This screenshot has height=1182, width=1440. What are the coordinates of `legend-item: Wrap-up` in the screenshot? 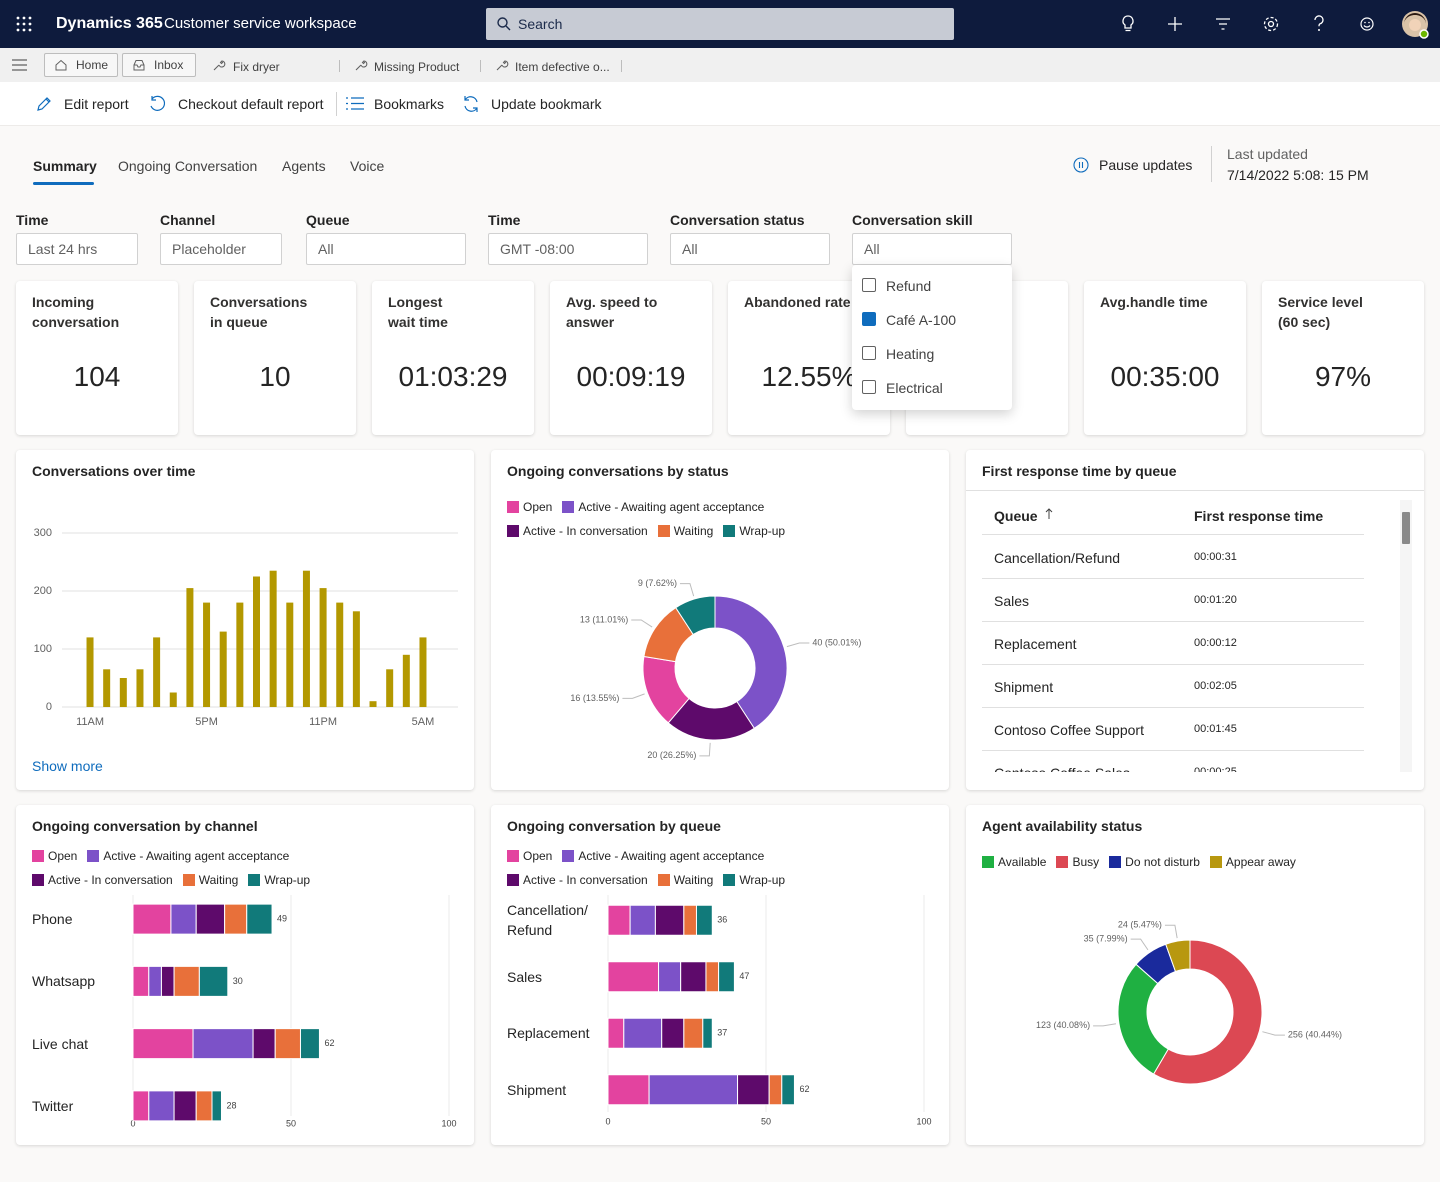 It's located at (754, 880).